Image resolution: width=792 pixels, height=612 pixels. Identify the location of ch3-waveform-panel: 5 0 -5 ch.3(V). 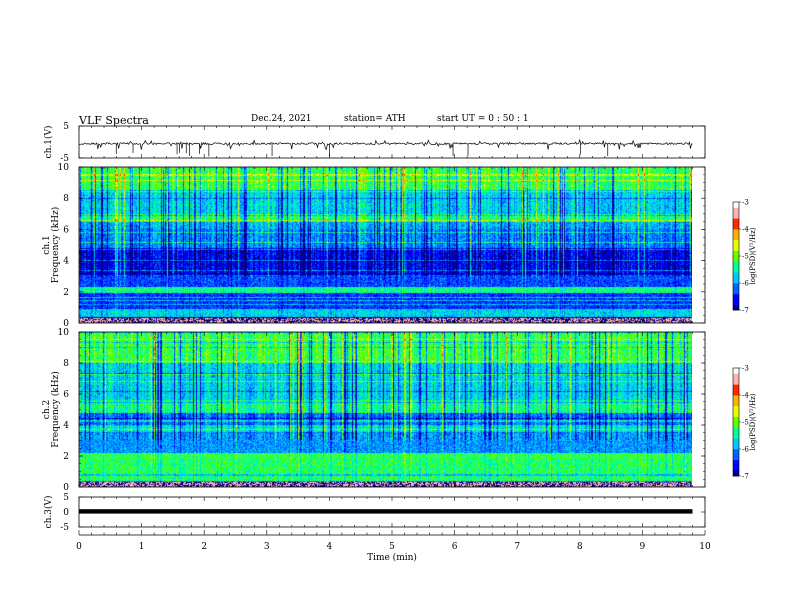
(374, 513).